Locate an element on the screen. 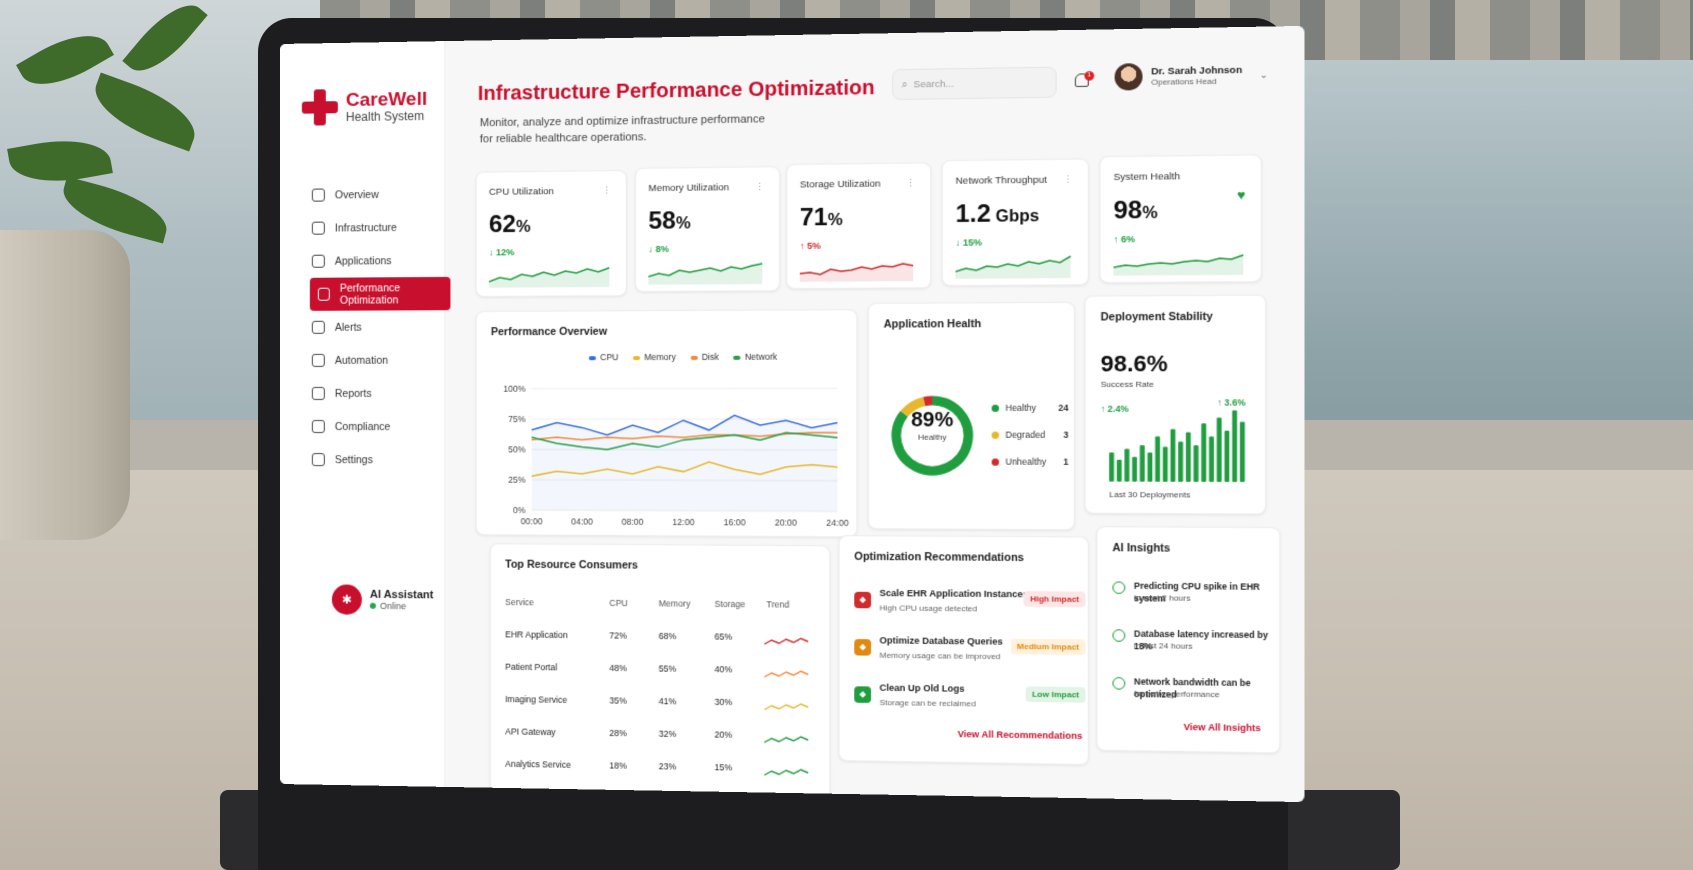 This screenshot has width=1693, height=870. kpi-value: 71% is located at coordinates (821, 217).